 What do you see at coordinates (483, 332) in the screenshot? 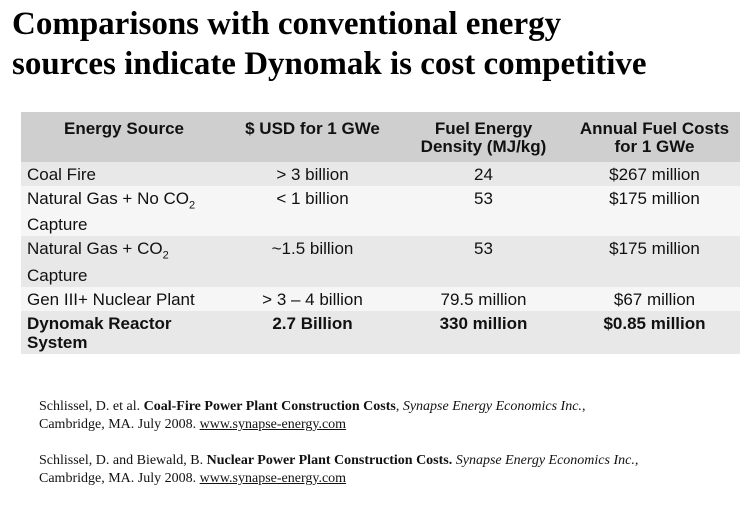
I see `cell-density: 330 million` at bounding box center [483, 332].